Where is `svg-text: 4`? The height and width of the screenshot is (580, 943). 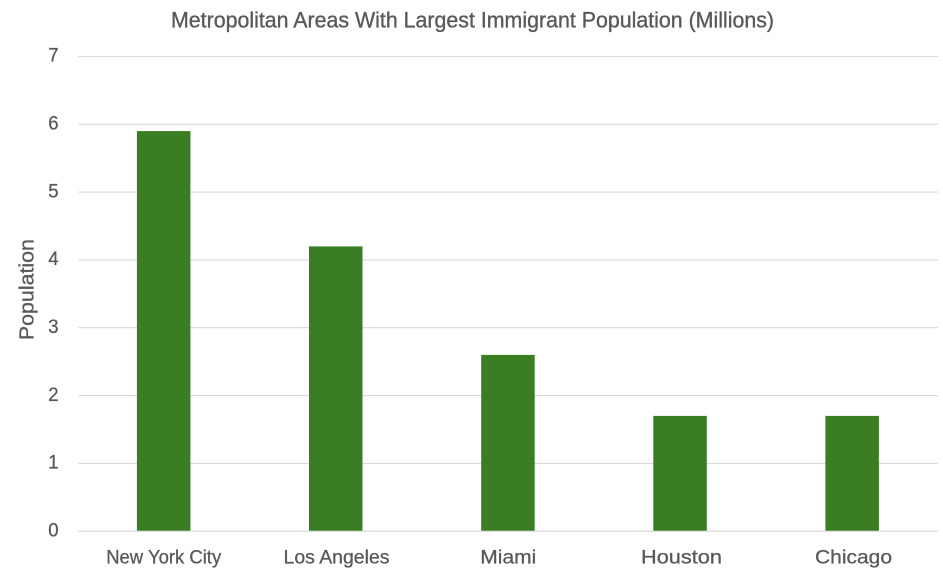 svg-text: 4 is located at coordinates (53, 259).